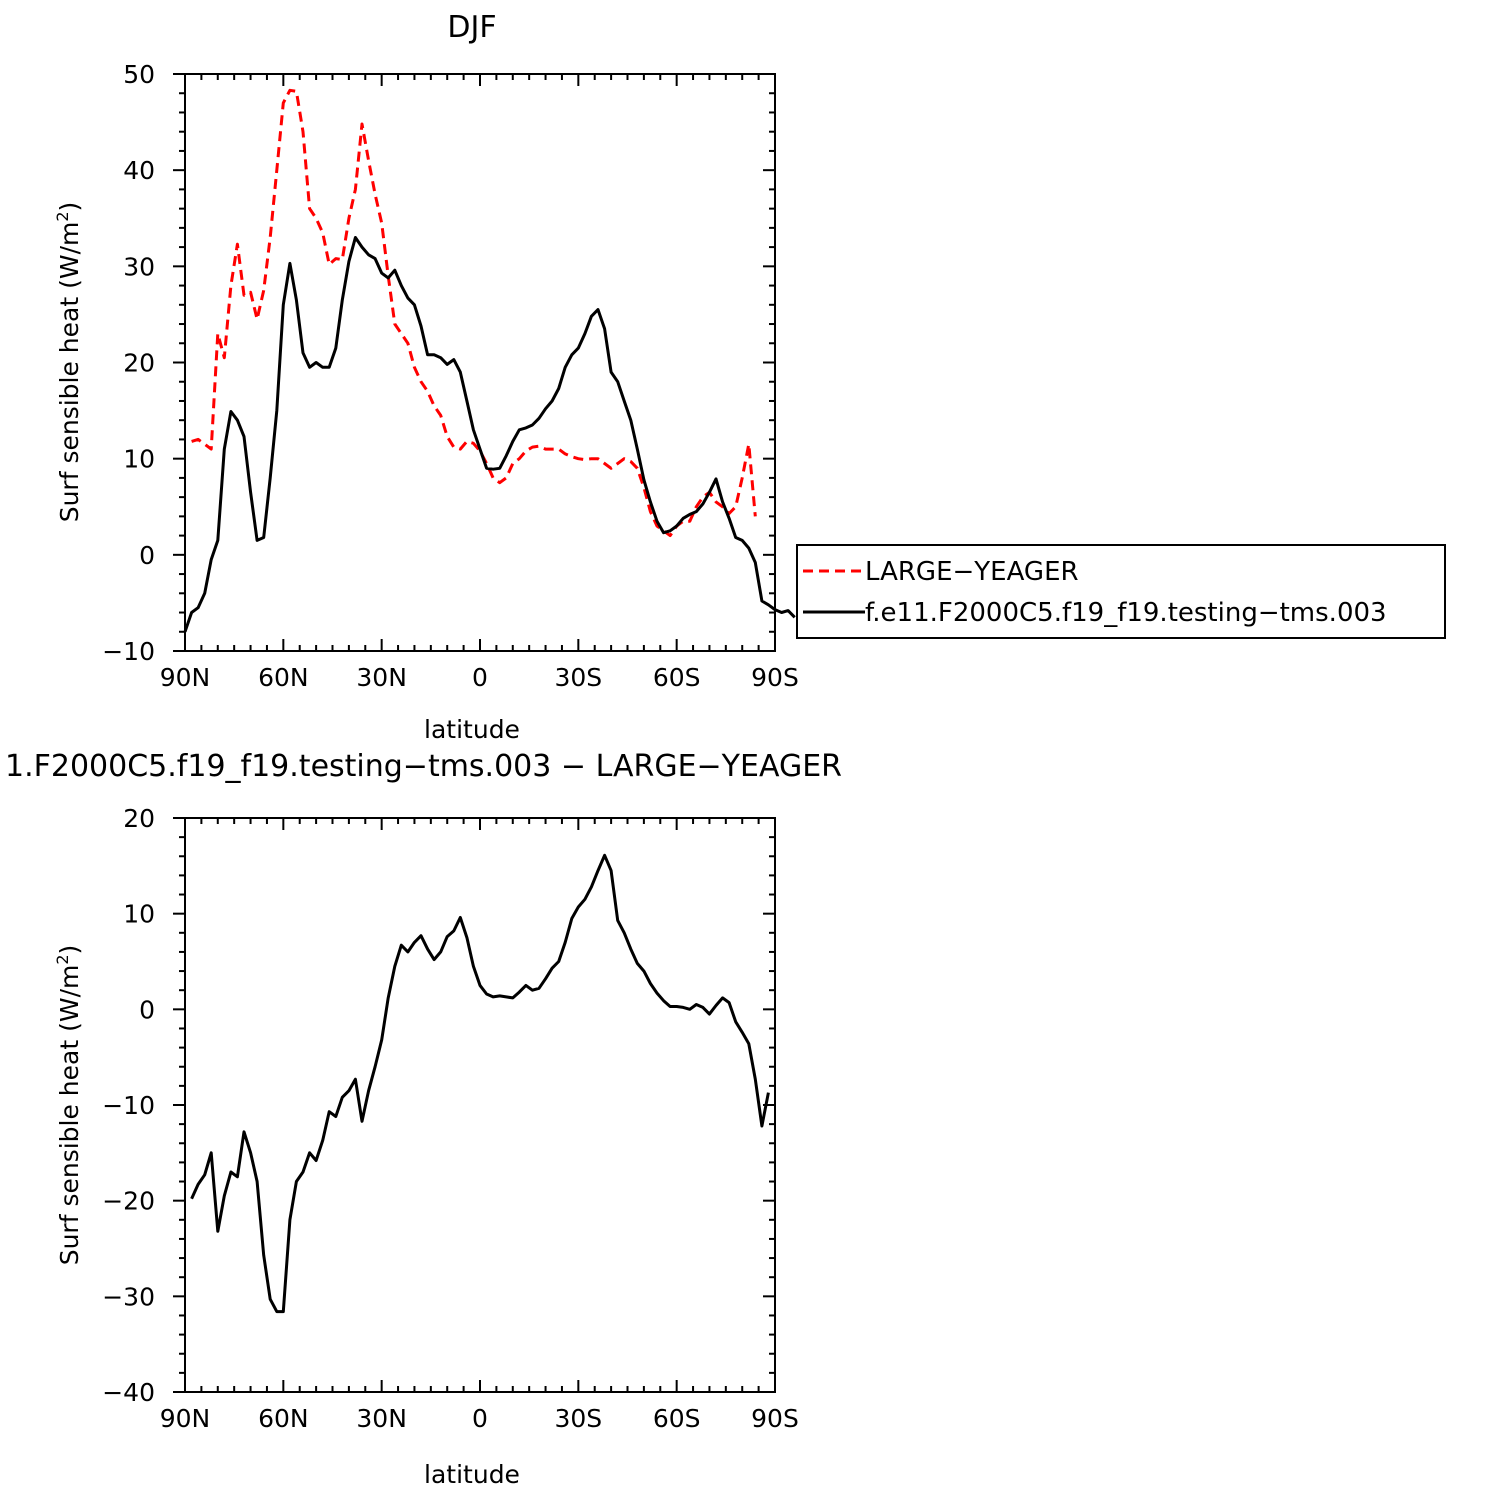 The width and height of the screenshot is (1500, 1497). Describe the element at coordinates (972, 572) in the screenshot. I see `legend-label-large-yeager: LARGE−YEAGER` at that location.